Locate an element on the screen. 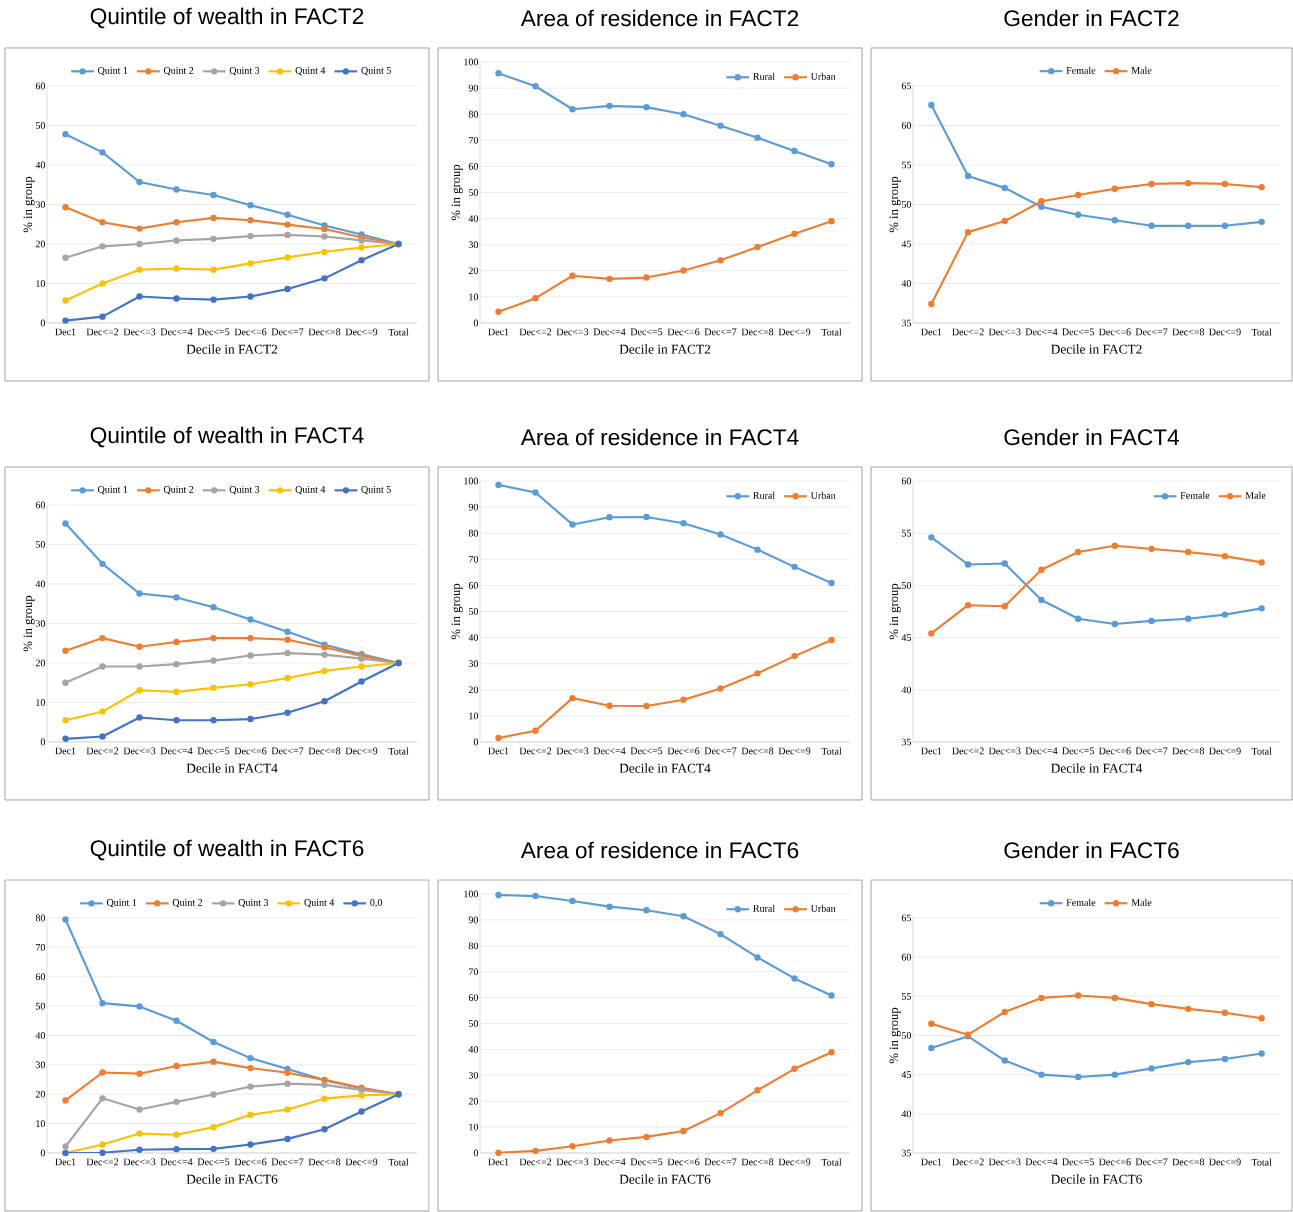 Image resolution: width=1293 pixels, height=1212 pixels. legend-label: Quint 2 is located at coordinates (178, 71).